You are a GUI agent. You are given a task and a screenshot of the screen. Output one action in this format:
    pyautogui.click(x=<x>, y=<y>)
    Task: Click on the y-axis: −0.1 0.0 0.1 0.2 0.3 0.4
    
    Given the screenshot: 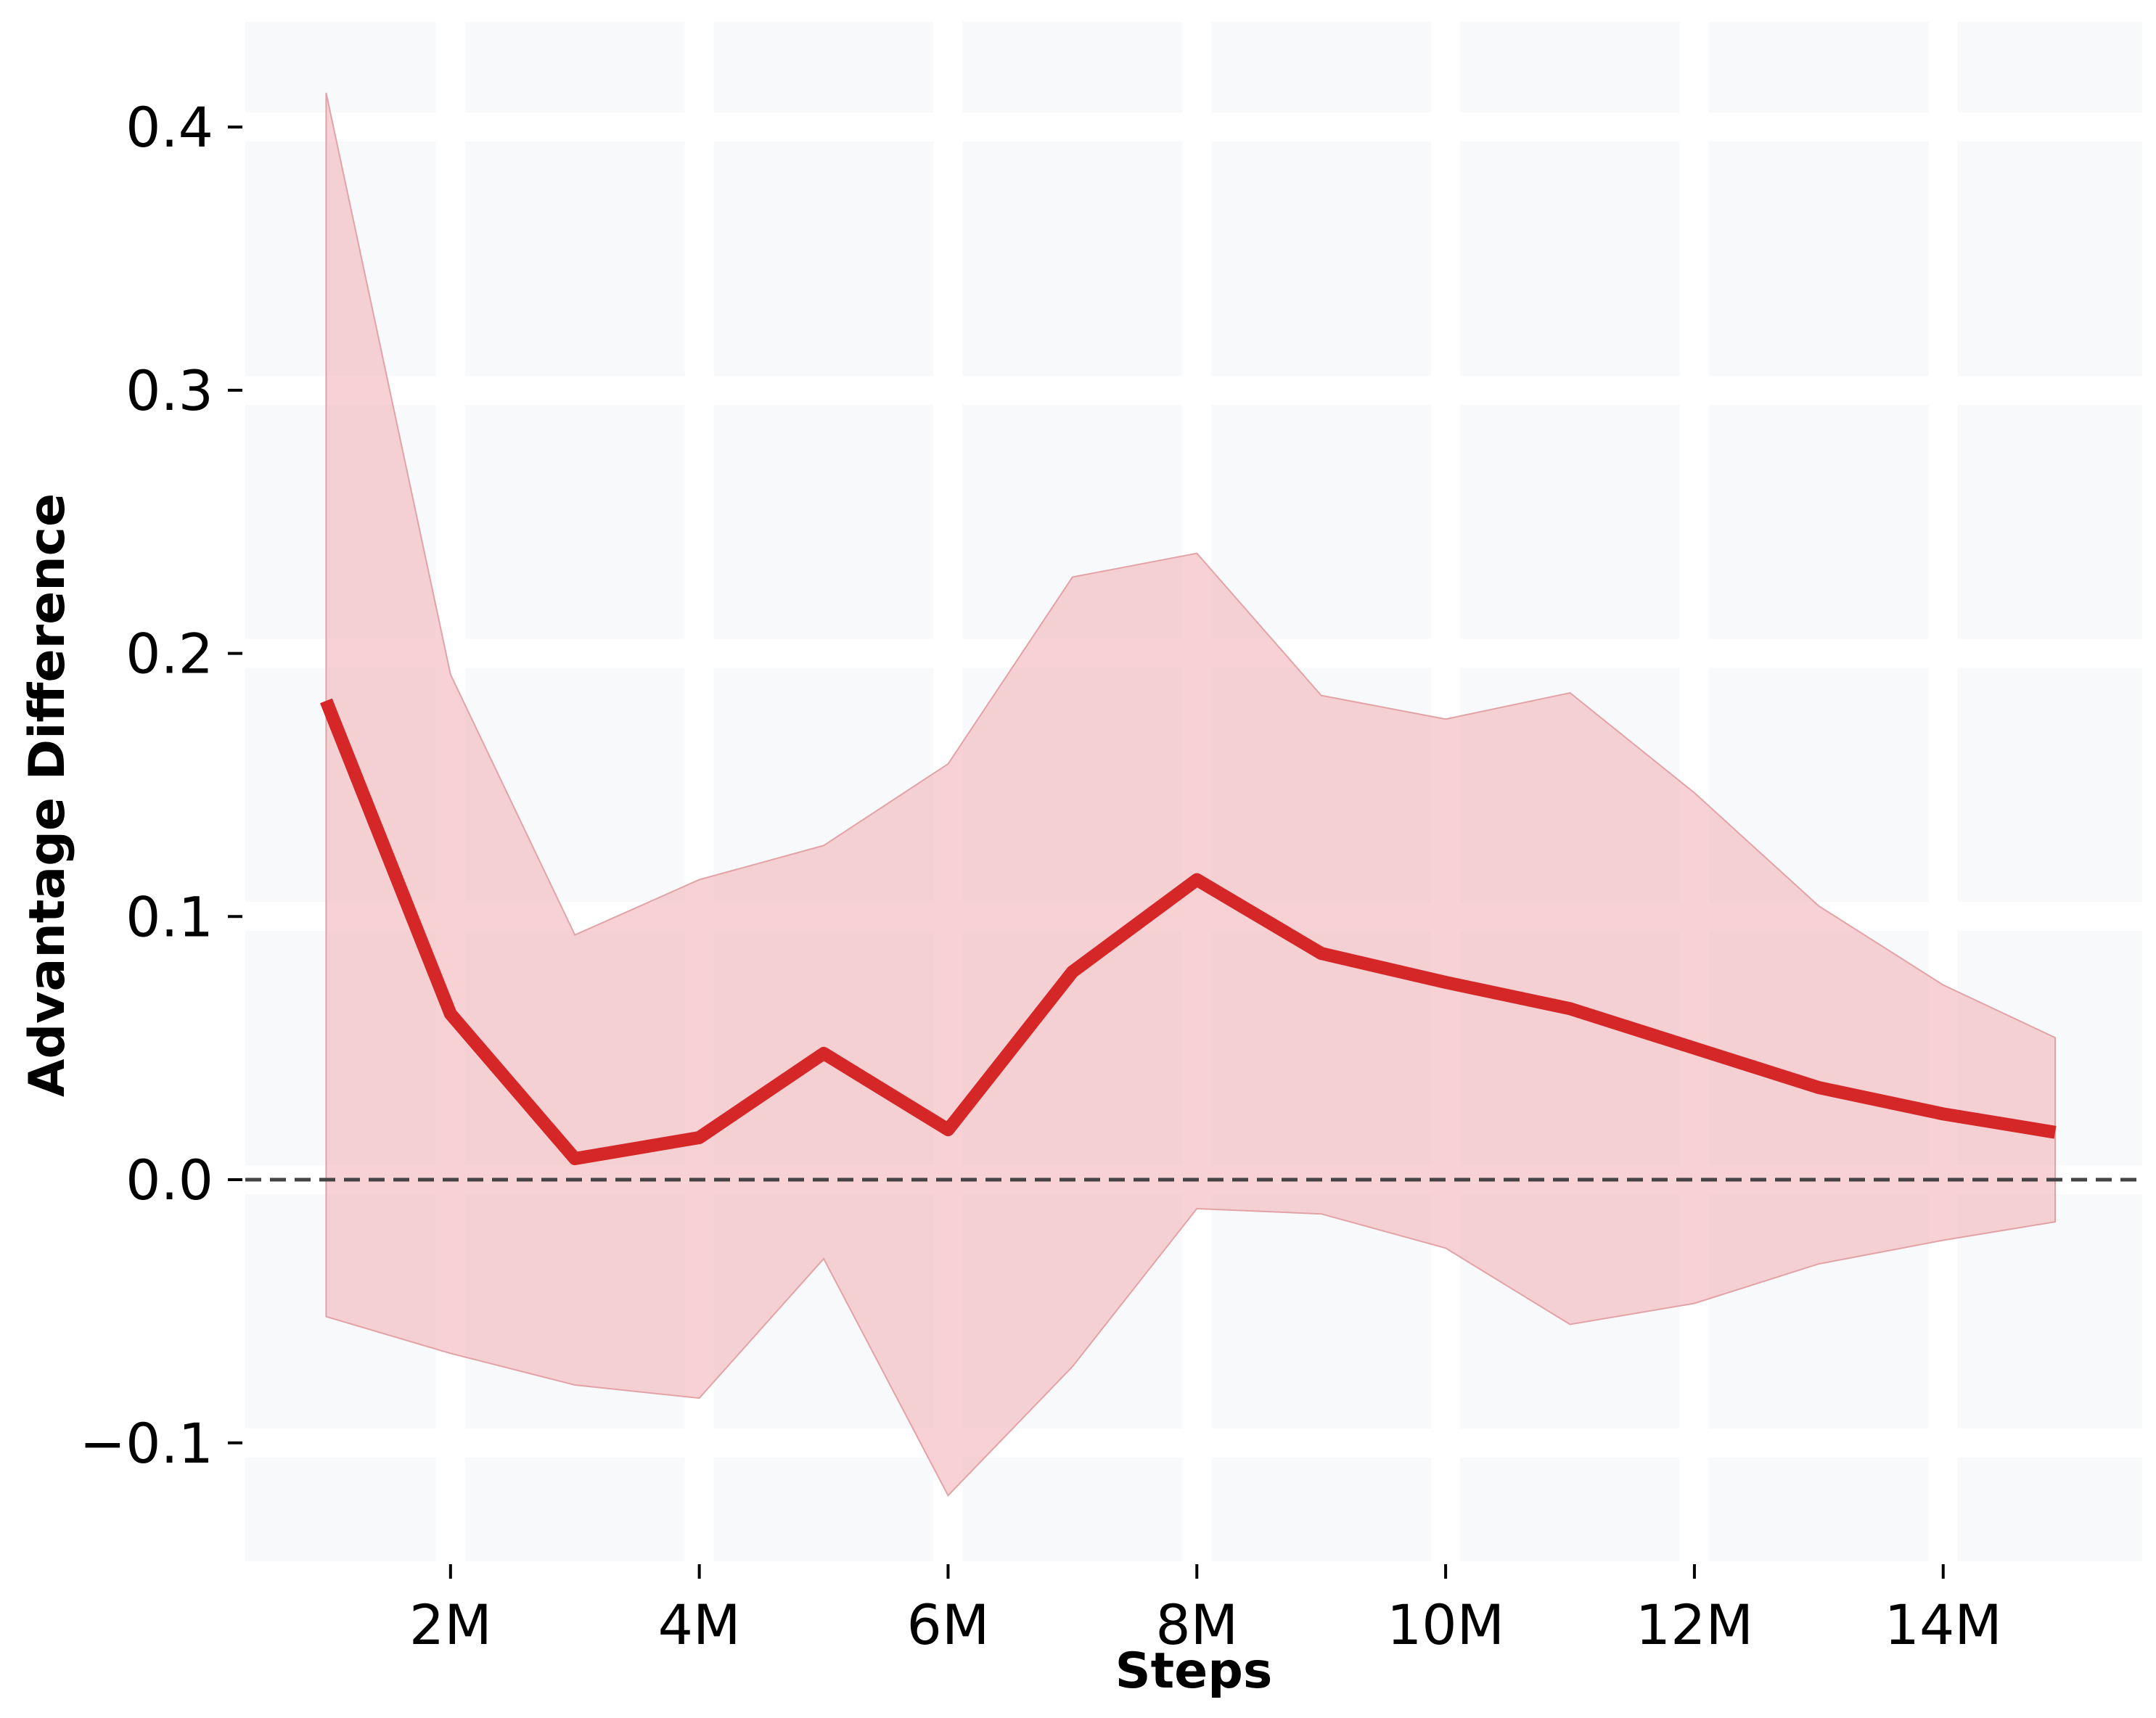 What is the action you would take?
    pyautogui.click(x=160, y=785)
    